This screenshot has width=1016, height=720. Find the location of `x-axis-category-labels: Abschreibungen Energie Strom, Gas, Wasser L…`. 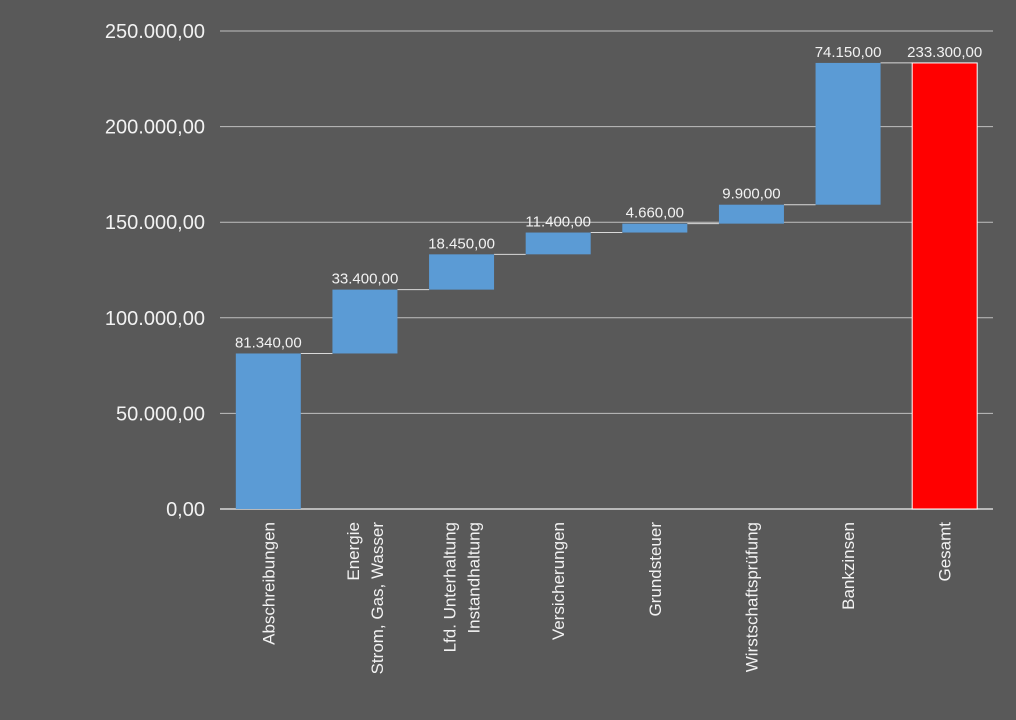

x-axis-category-labels: Abschreibungen Energie Strom, Gas, Wasser L… is located at coordinates (606, 598).